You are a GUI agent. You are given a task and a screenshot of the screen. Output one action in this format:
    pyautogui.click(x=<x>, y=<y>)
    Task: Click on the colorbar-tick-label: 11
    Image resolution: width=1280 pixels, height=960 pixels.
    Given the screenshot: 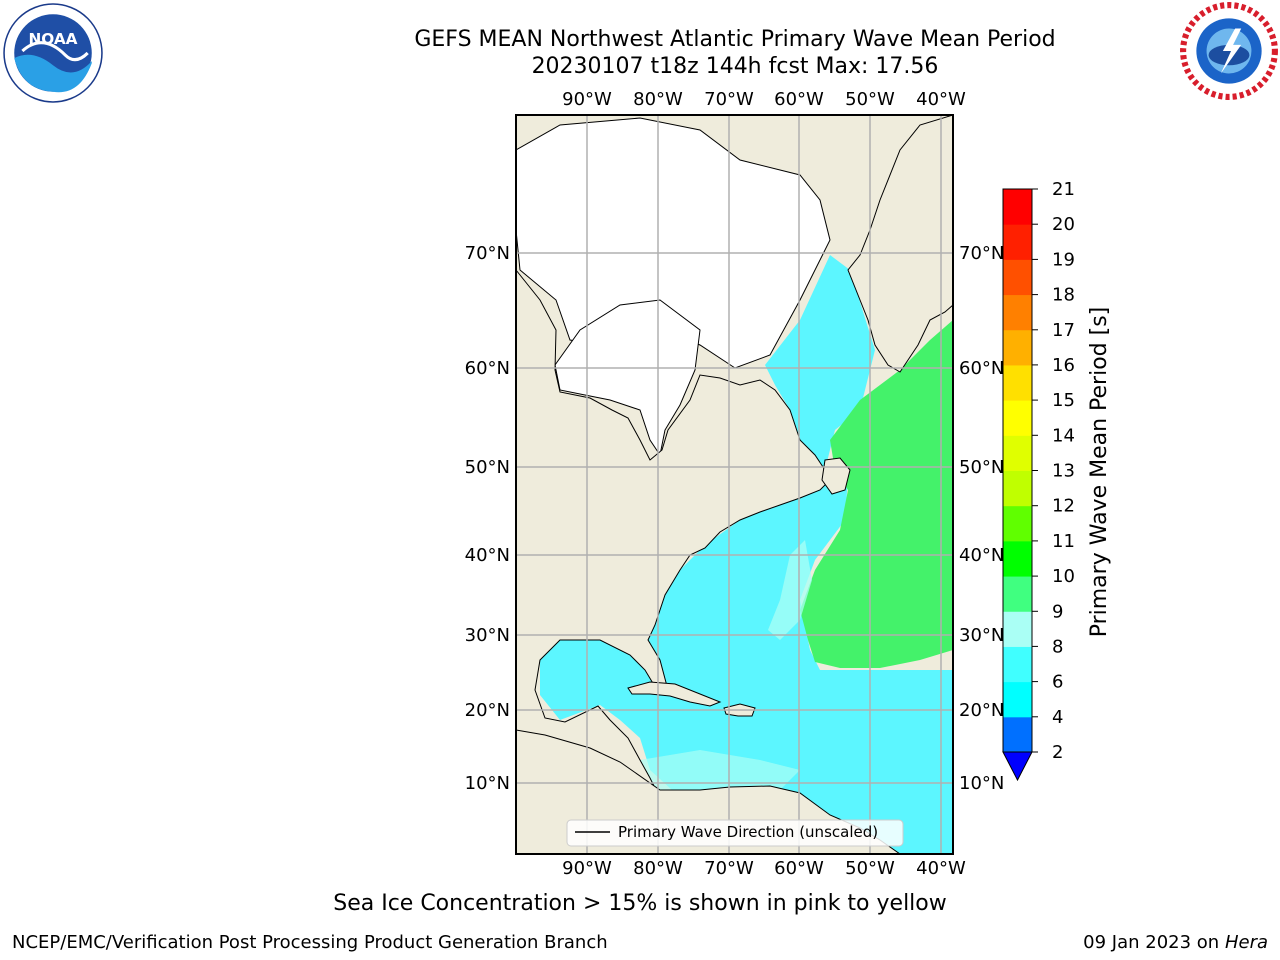 What is the action you would take?
    pyautogui.click(x=1063, y=541)
    